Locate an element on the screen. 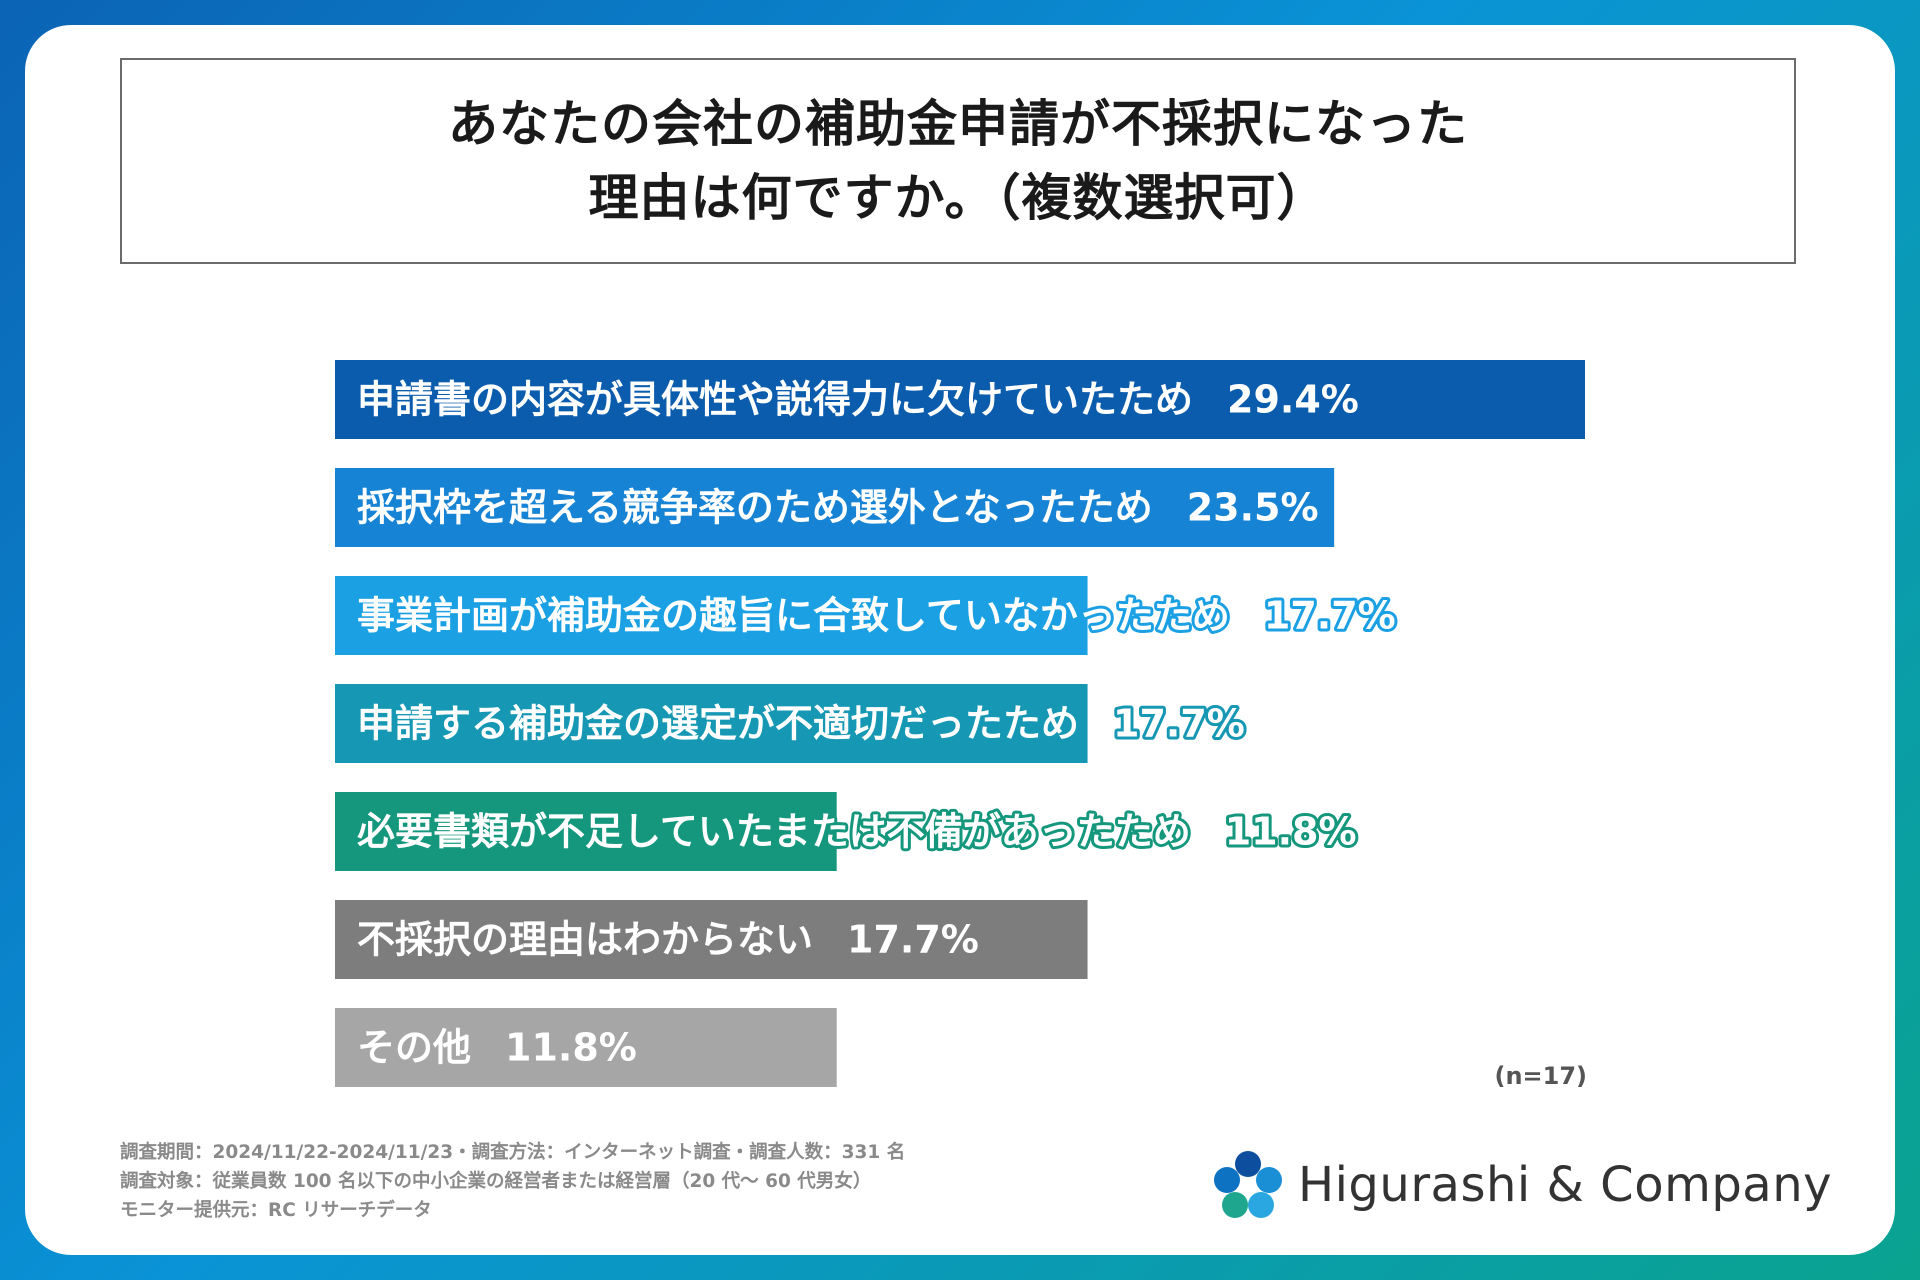 Image resolution: width=1920 pixels, height=1280 pixels. bar-label-2: 採択枠を超える競争率のため選外となったため 23.5% is located at coordinates (838, 508).